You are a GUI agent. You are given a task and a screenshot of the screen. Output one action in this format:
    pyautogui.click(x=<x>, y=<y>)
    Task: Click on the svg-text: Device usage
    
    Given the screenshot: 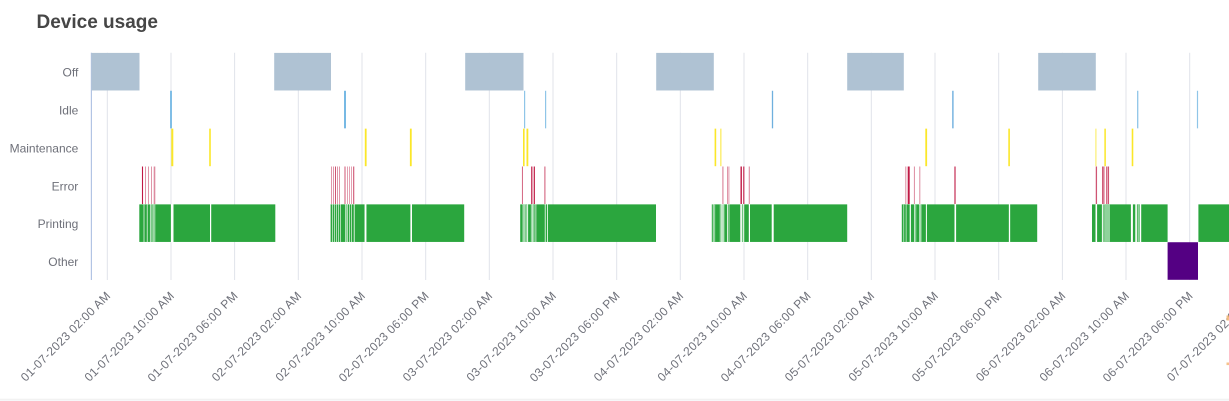 What is the action you would take?
    pyautogui.click(x=97, y=22)
    